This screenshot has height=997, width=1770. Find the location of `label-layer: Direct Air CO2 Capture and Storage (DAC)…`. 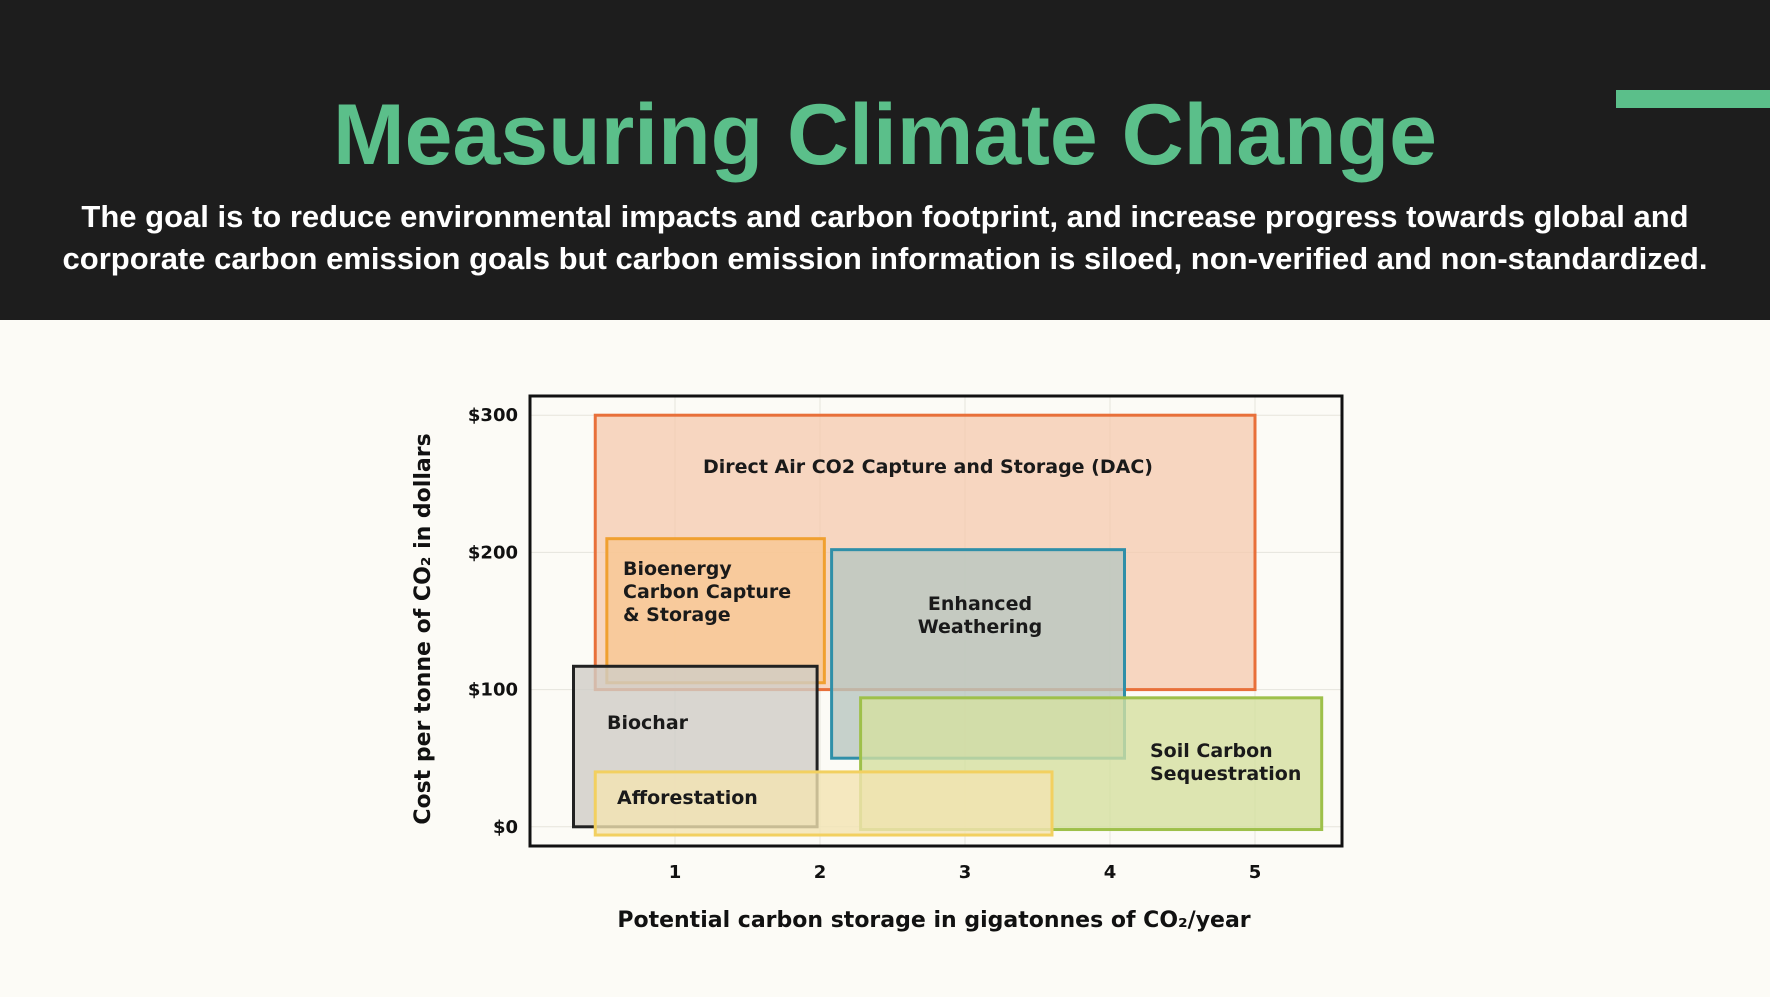

label-layer: Direct Air CO2 Capture and Storage (DAC)… is located at coordinates (954, 632).